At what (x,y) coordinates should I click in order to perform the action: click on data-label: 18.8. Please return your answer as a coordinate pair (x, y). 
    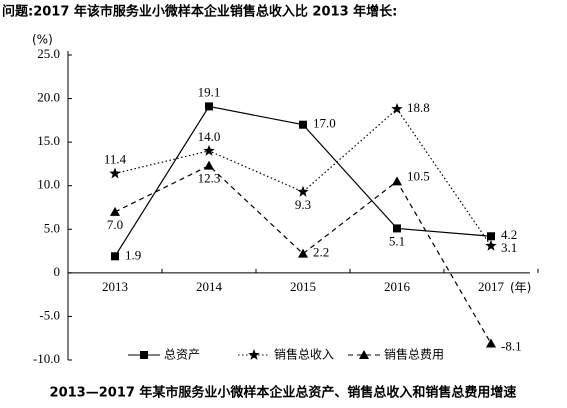
    Looking at the image, I should click on (418, 107).